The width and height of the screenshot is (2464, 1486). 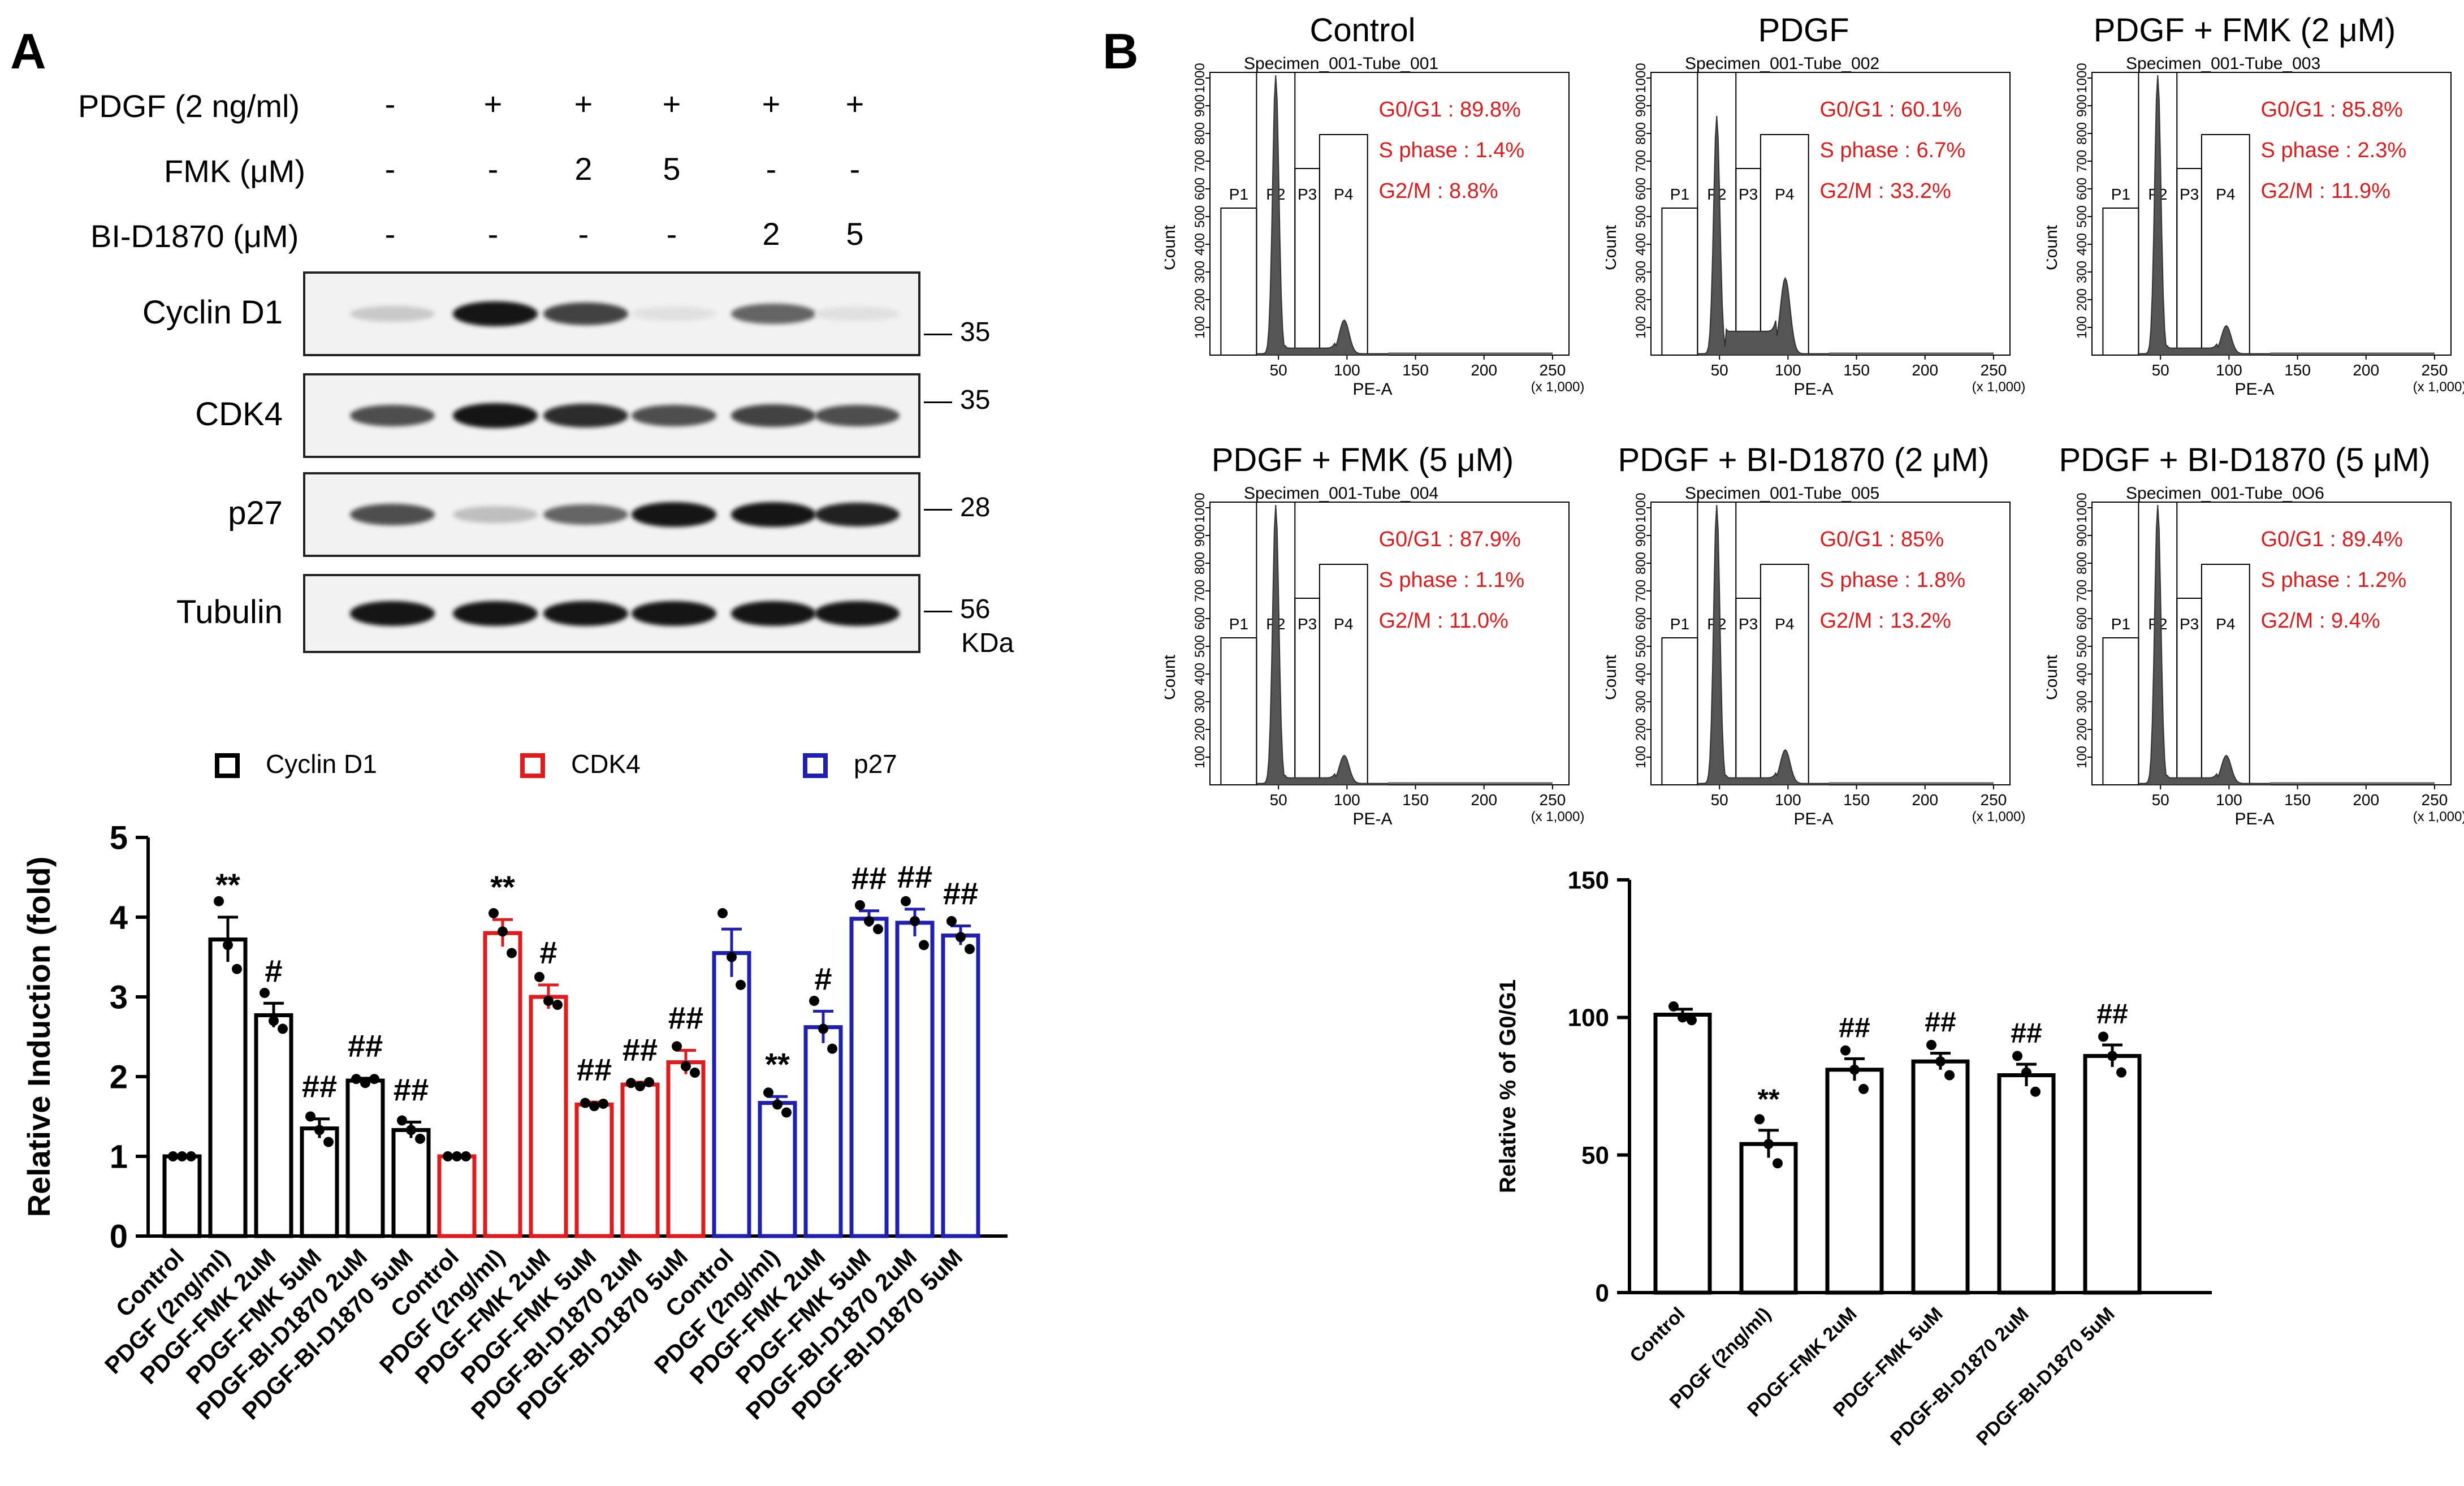 I want to click on histogram-title: PDGF + BI-D1870 (5 μM), so click(x=2245, y=460).